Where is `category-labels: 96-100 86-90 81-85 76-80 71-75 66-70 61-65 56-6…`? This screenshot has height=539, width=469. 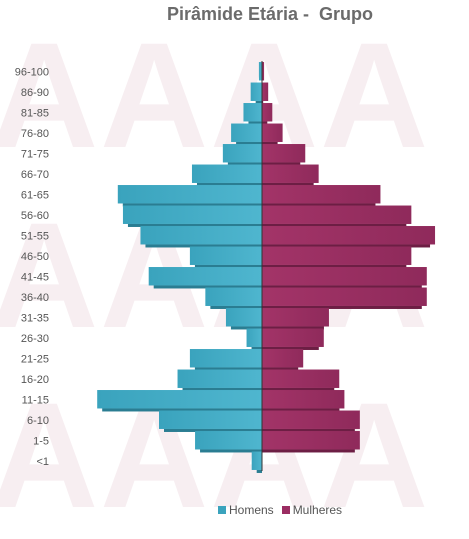 category-labels: 96-100 86-90 81-85 76-80 71-75 66-70 61-65 56-6… is located at coordinates (32, 267).